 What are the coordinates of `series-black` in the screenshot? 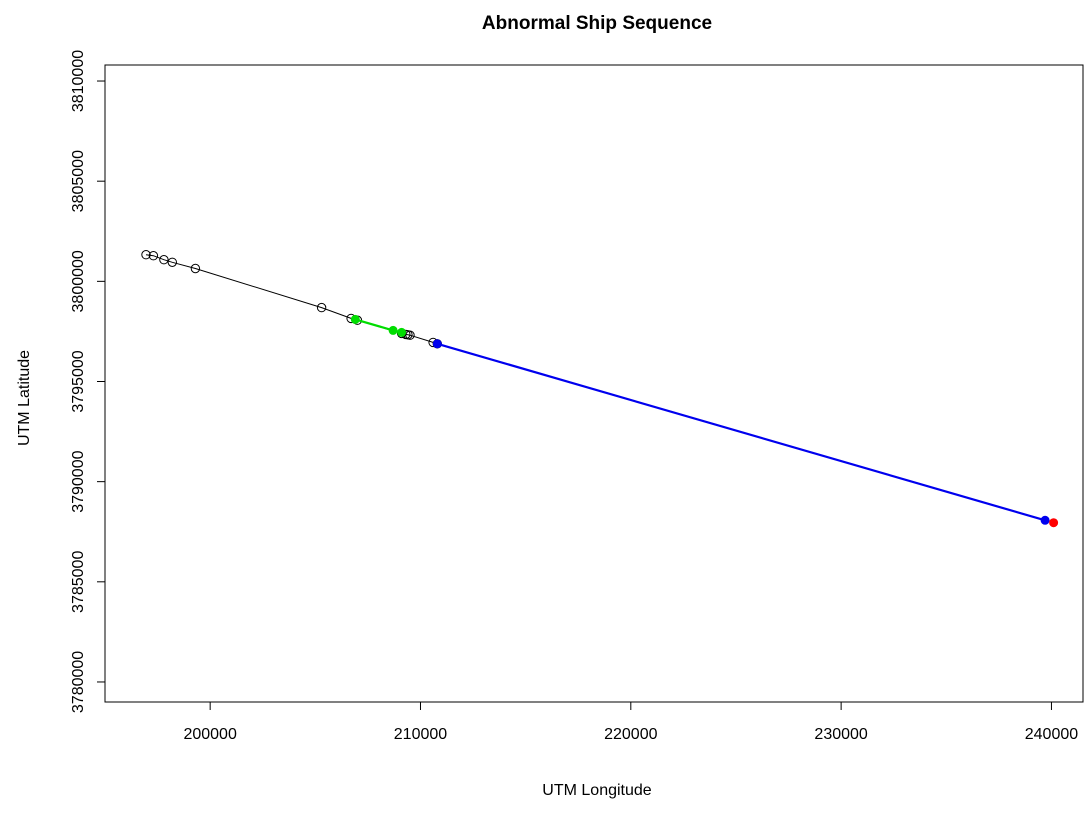 It's located at (291, 299).